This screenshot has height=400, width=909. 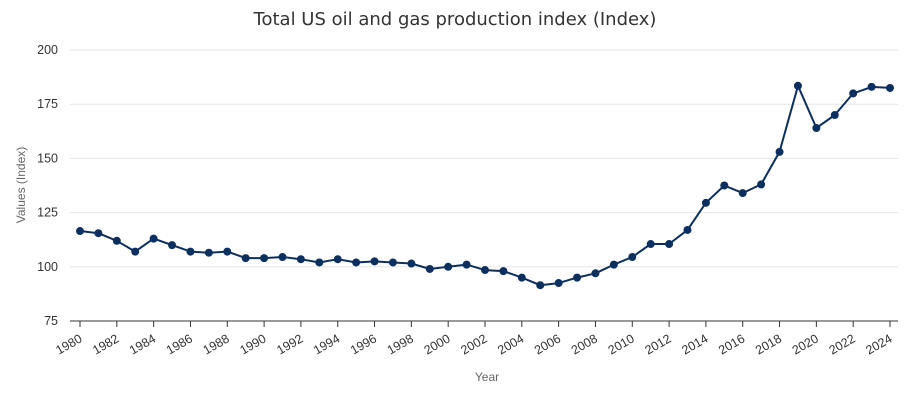 What do you see at coordinates (621, 344) in the screenshot?
I see `x-tick-label-2010: 2010` at bounding box center [621, 344].